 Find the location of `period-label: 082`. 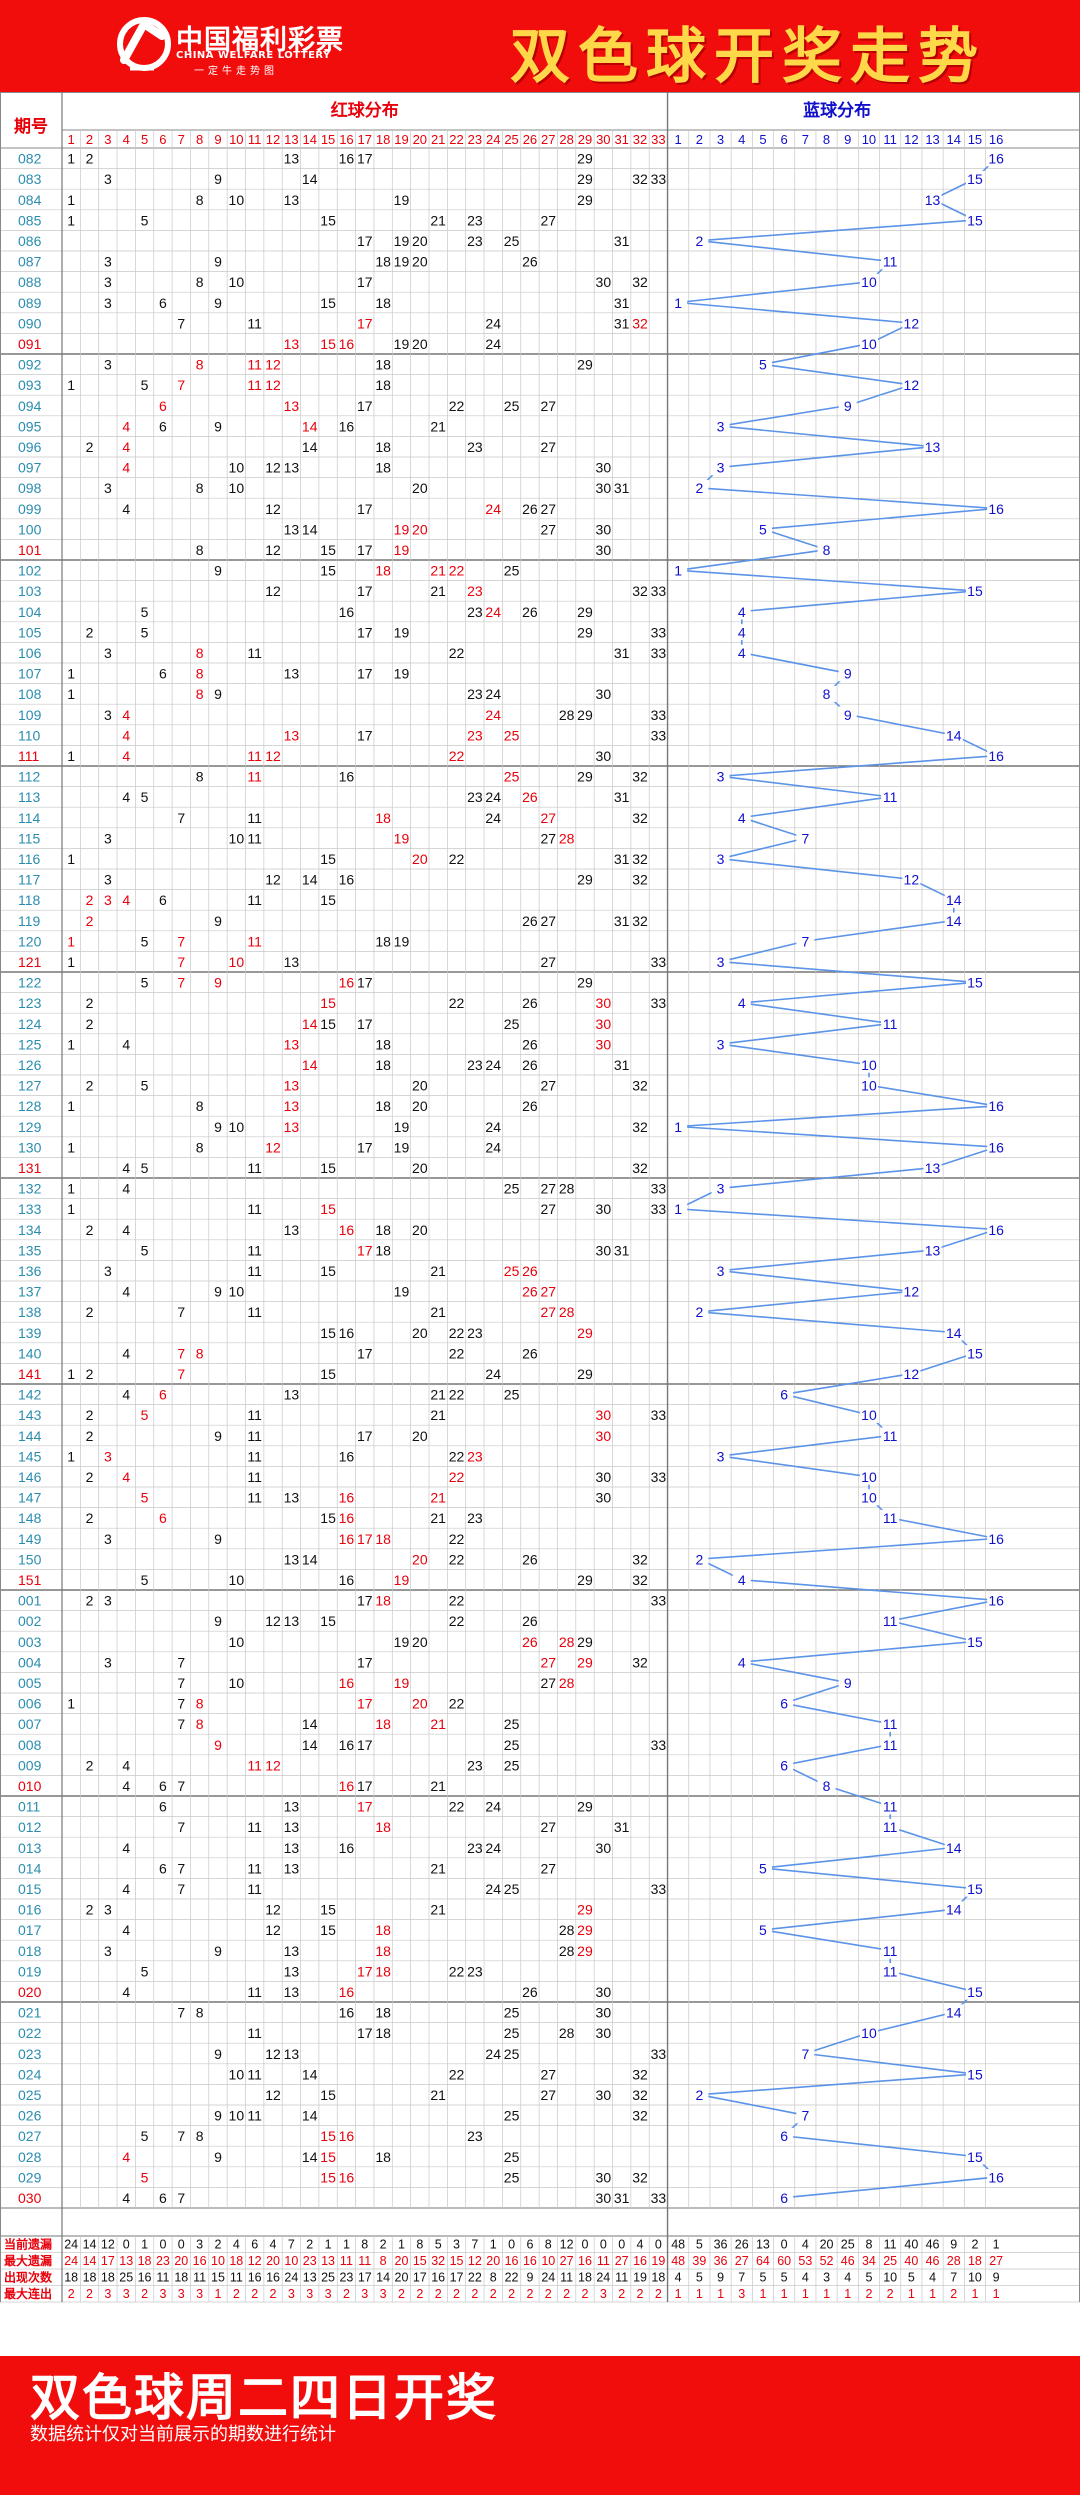

period-label: 082 is located at coordinates (30, 159).